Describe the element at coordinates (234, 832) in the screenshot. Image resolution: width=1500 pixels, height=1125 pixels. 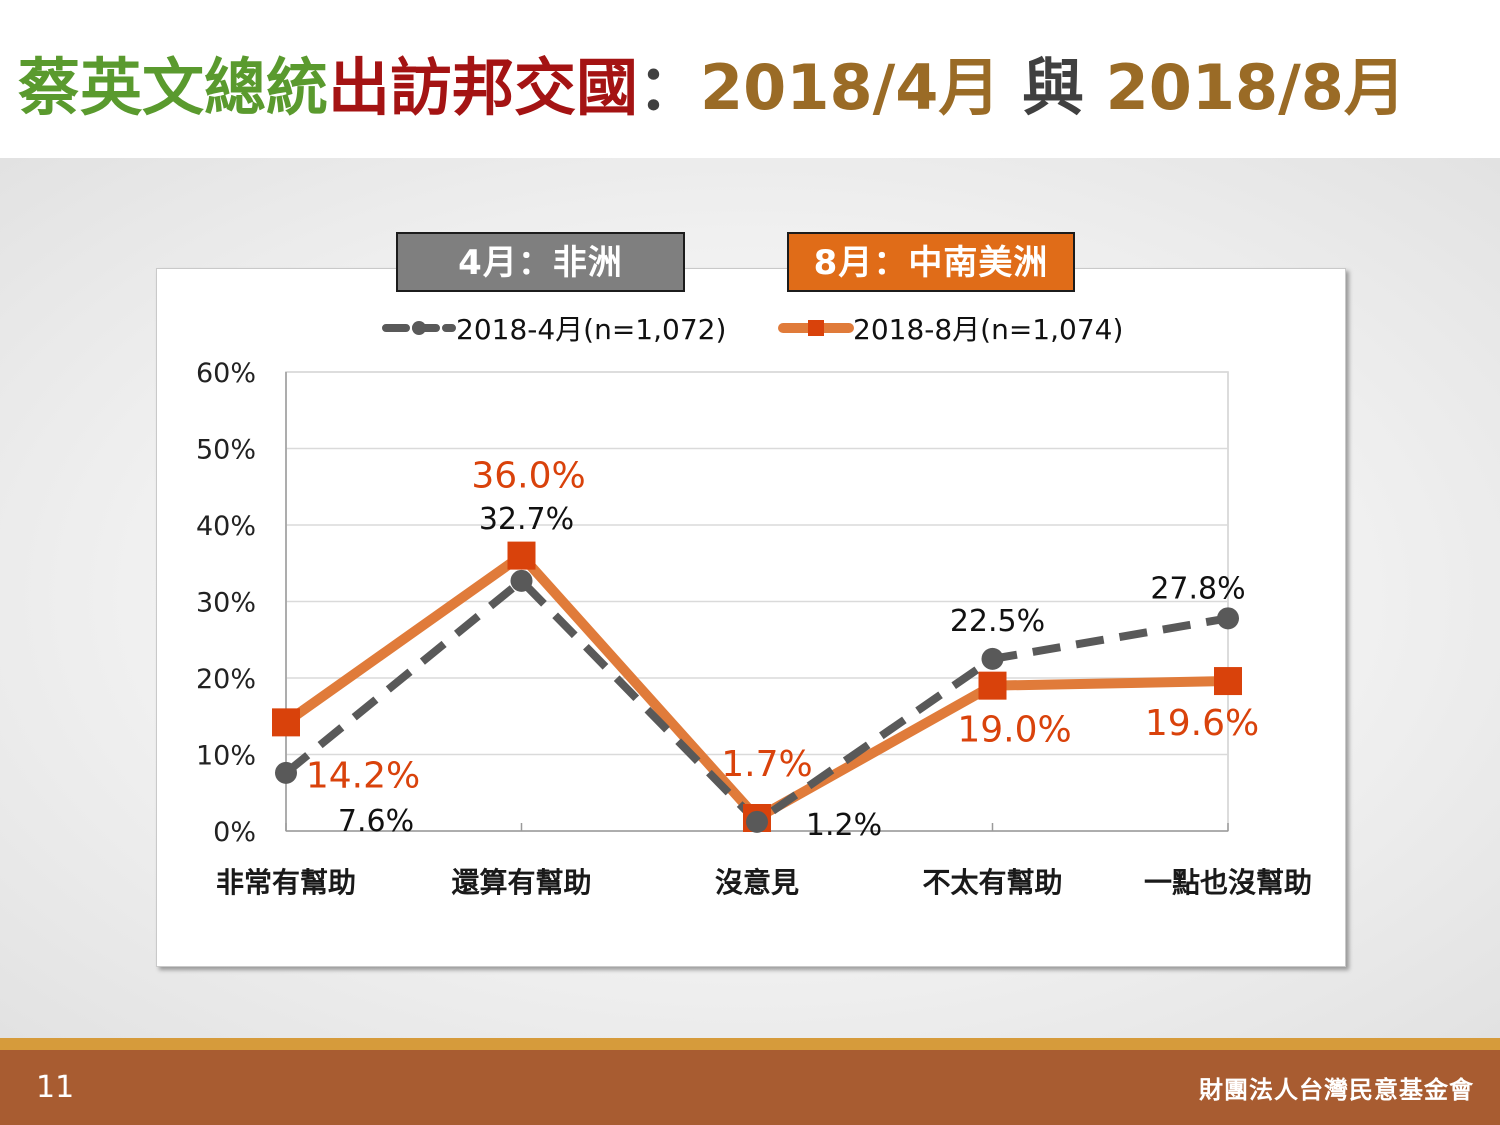
I see `y-tick-label: 0%` at that location.